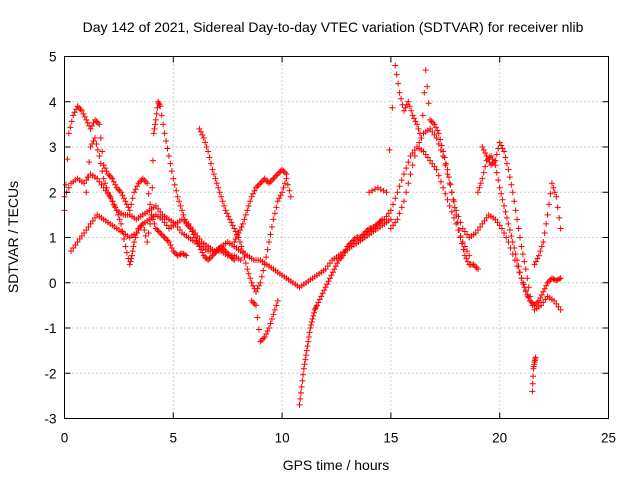 The height and width of the screenshot is (480, 640). What do you see at coordinates (282, 438) in the screenshot?
I see `x-tick-label: 10` at bounding box center [282, 438].